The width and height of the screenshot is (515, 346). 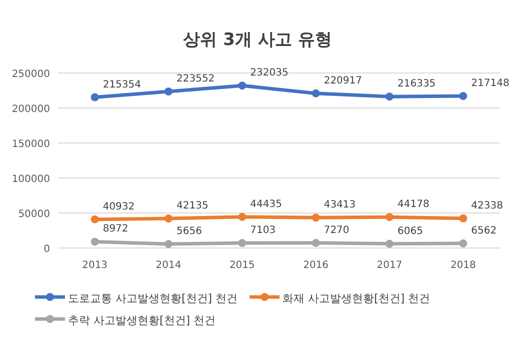 What do you see at coordinates (487, 206) in the screenshot?
I see `data-label: 42338` at bounding box center [487, 206].